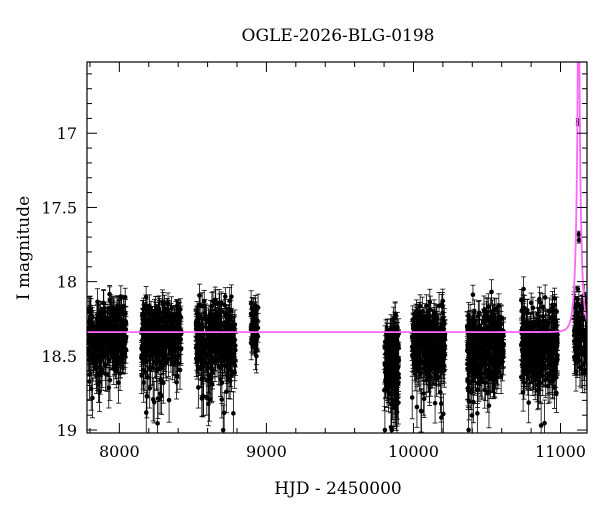 Image resolution: width=600 pixels, height=512 pixels. What do you see at coordinates (338, 489) in the screenshot?
I see `x-axis-title: HJD - 2450000` at bounding box center [338, 489].